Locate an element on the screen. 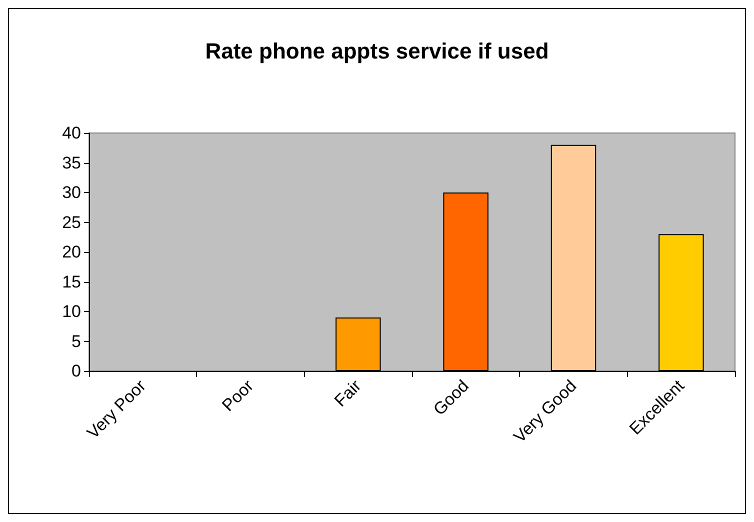  y-tick-label: 40 is located at coordinates (71, 133).